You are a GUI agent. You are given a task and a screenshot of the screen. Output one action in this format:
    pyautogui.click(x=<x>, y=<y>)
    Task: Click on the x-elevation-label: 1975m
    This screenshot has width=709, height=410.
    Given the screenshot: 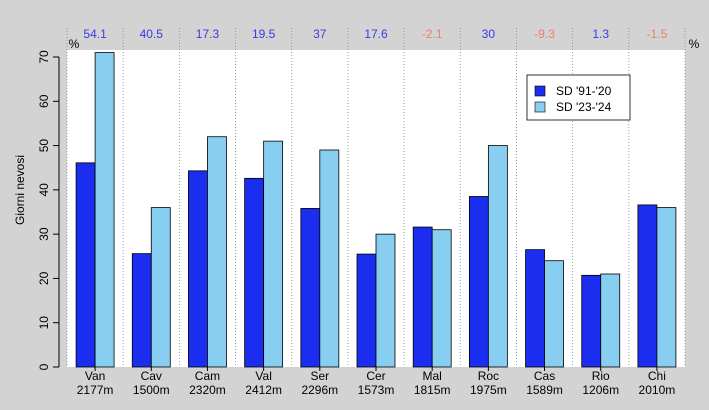 What is the action you would take?
    pyautogui.click(x=488, y=390)
    